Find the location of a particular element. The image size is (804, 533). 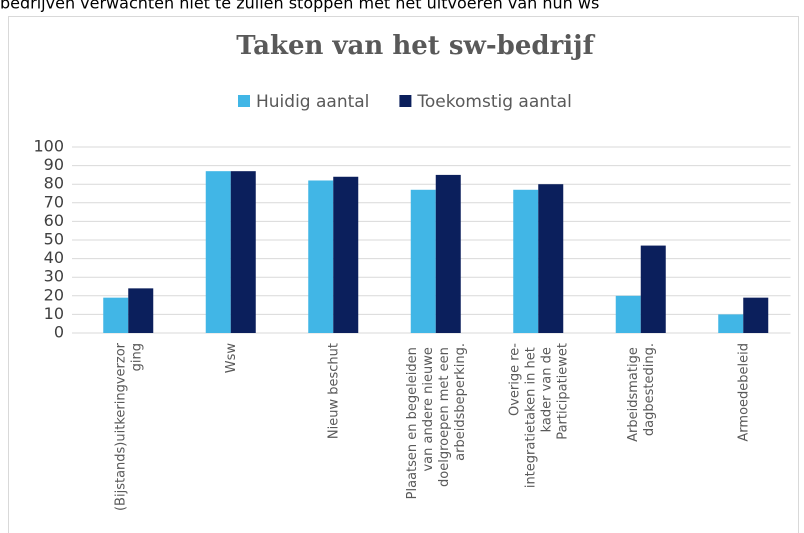

x-tick-label: Wsw is located at coordinates (230, 358).